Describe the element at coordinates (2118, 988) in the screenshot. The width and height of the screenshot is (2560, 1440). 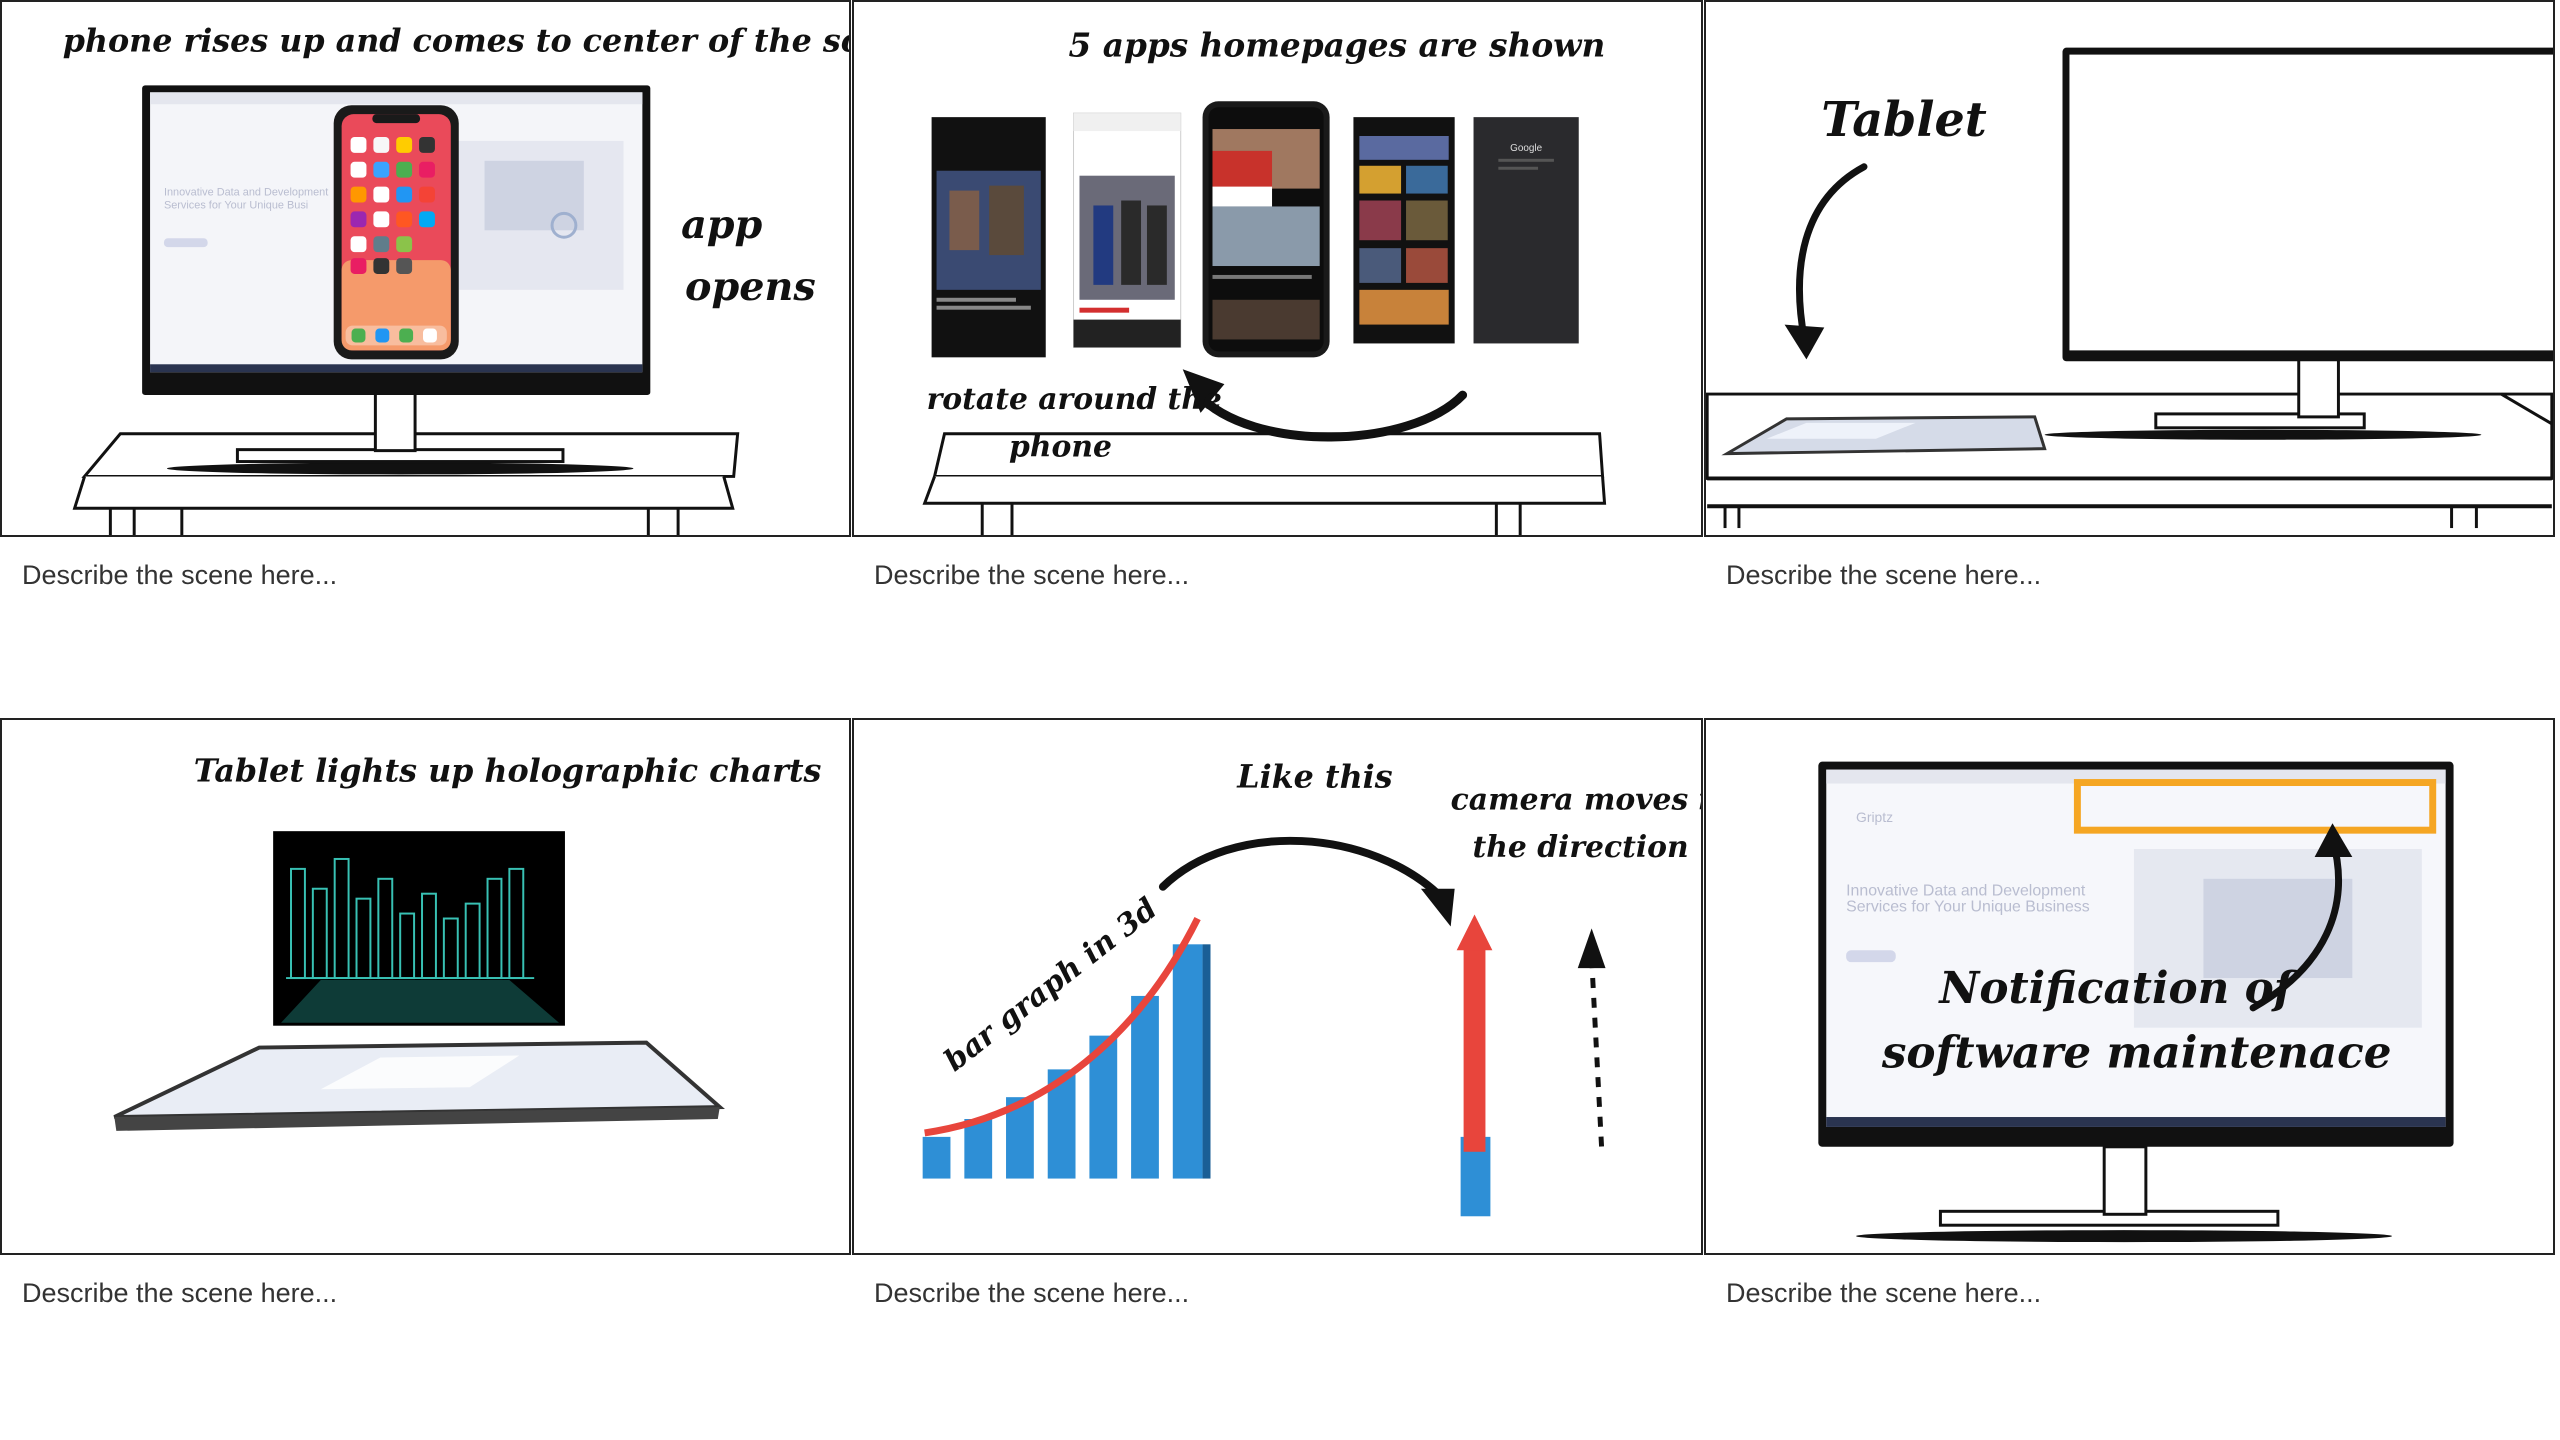
I see `annotation-notification-of: Notification of` at that location.